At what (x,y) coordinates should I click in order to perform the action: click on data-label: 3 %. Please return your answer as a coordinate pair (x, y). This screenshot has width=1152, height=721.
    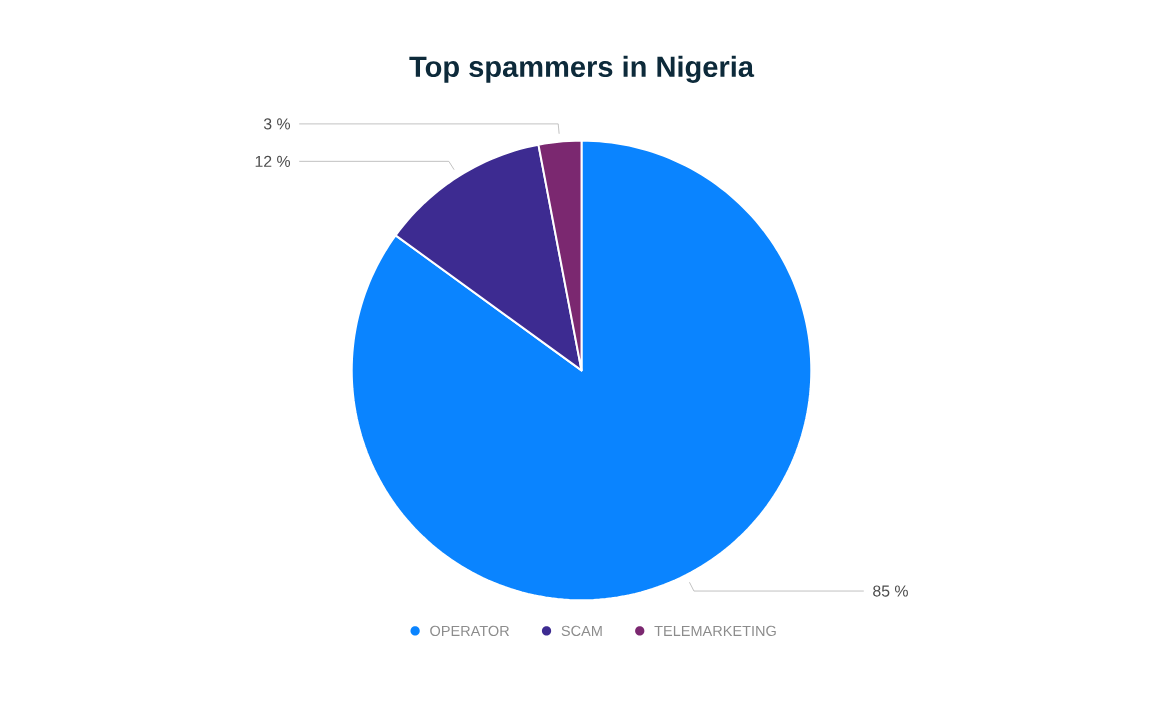
    Looking at the image, I should click on (277, 124).